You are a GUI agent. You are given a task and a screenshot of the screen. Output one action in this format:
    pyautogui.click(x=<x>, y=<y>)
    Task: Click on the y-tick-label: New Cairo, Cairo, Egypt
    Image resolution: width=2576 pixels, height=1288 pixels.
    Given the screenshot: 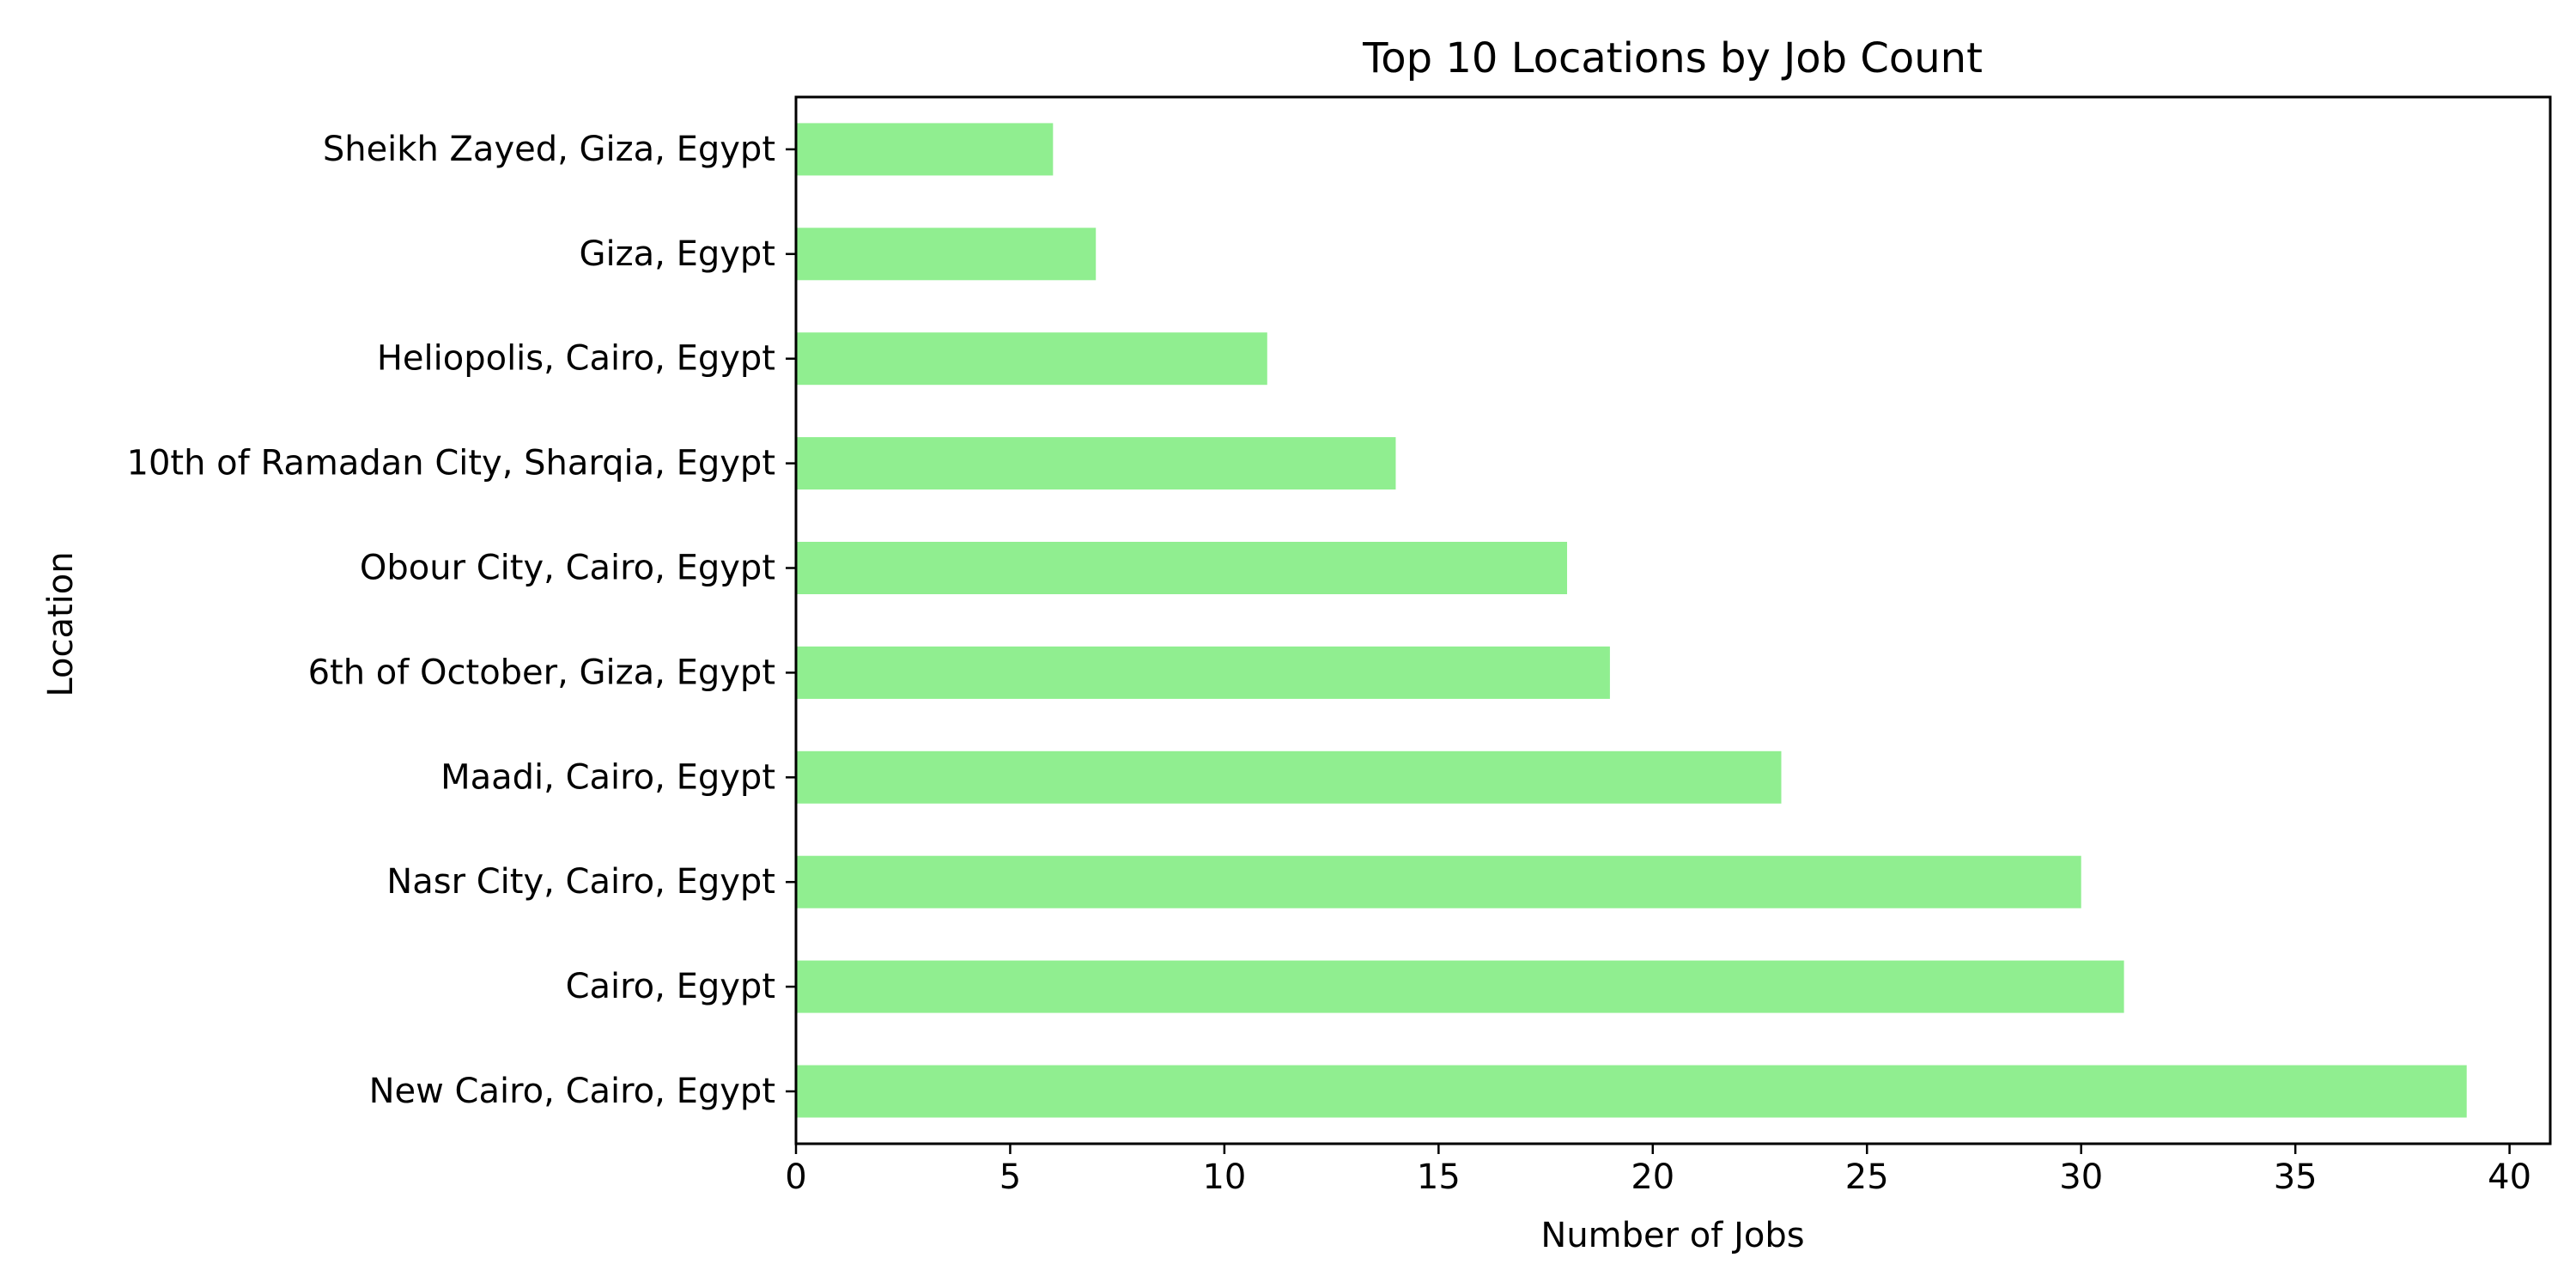 What is the action you would take?
    pyautogui.click(x=572, y=1091)
    